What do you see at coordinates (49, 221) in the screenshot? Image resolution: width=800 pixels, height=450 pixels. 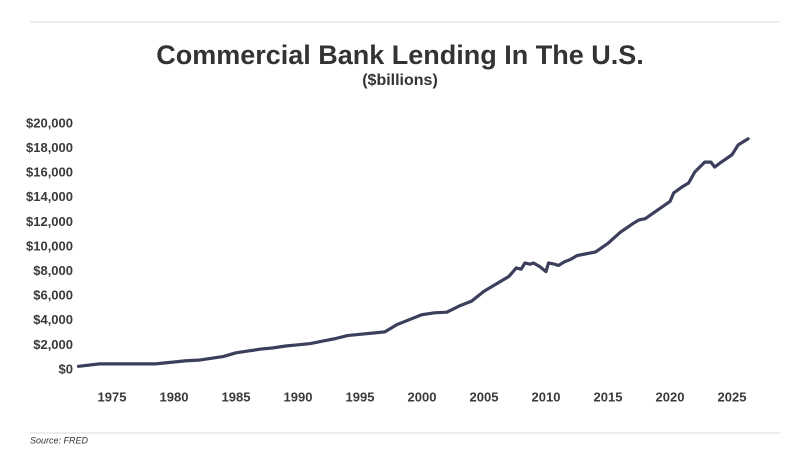 I see `y-tick-label: $12,000` at bounding box center [49, 221].